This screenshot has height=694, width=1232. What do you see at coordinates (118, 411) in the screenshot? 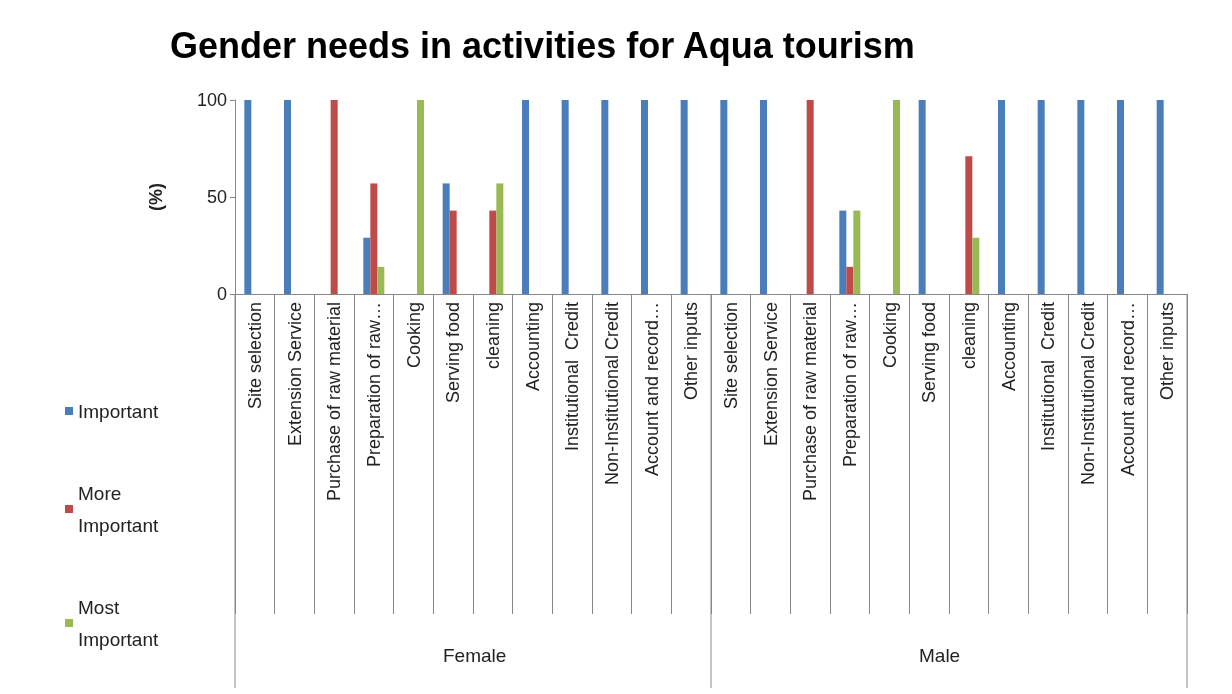
I see `legend-label: Important` at bounding box center [118, 411].